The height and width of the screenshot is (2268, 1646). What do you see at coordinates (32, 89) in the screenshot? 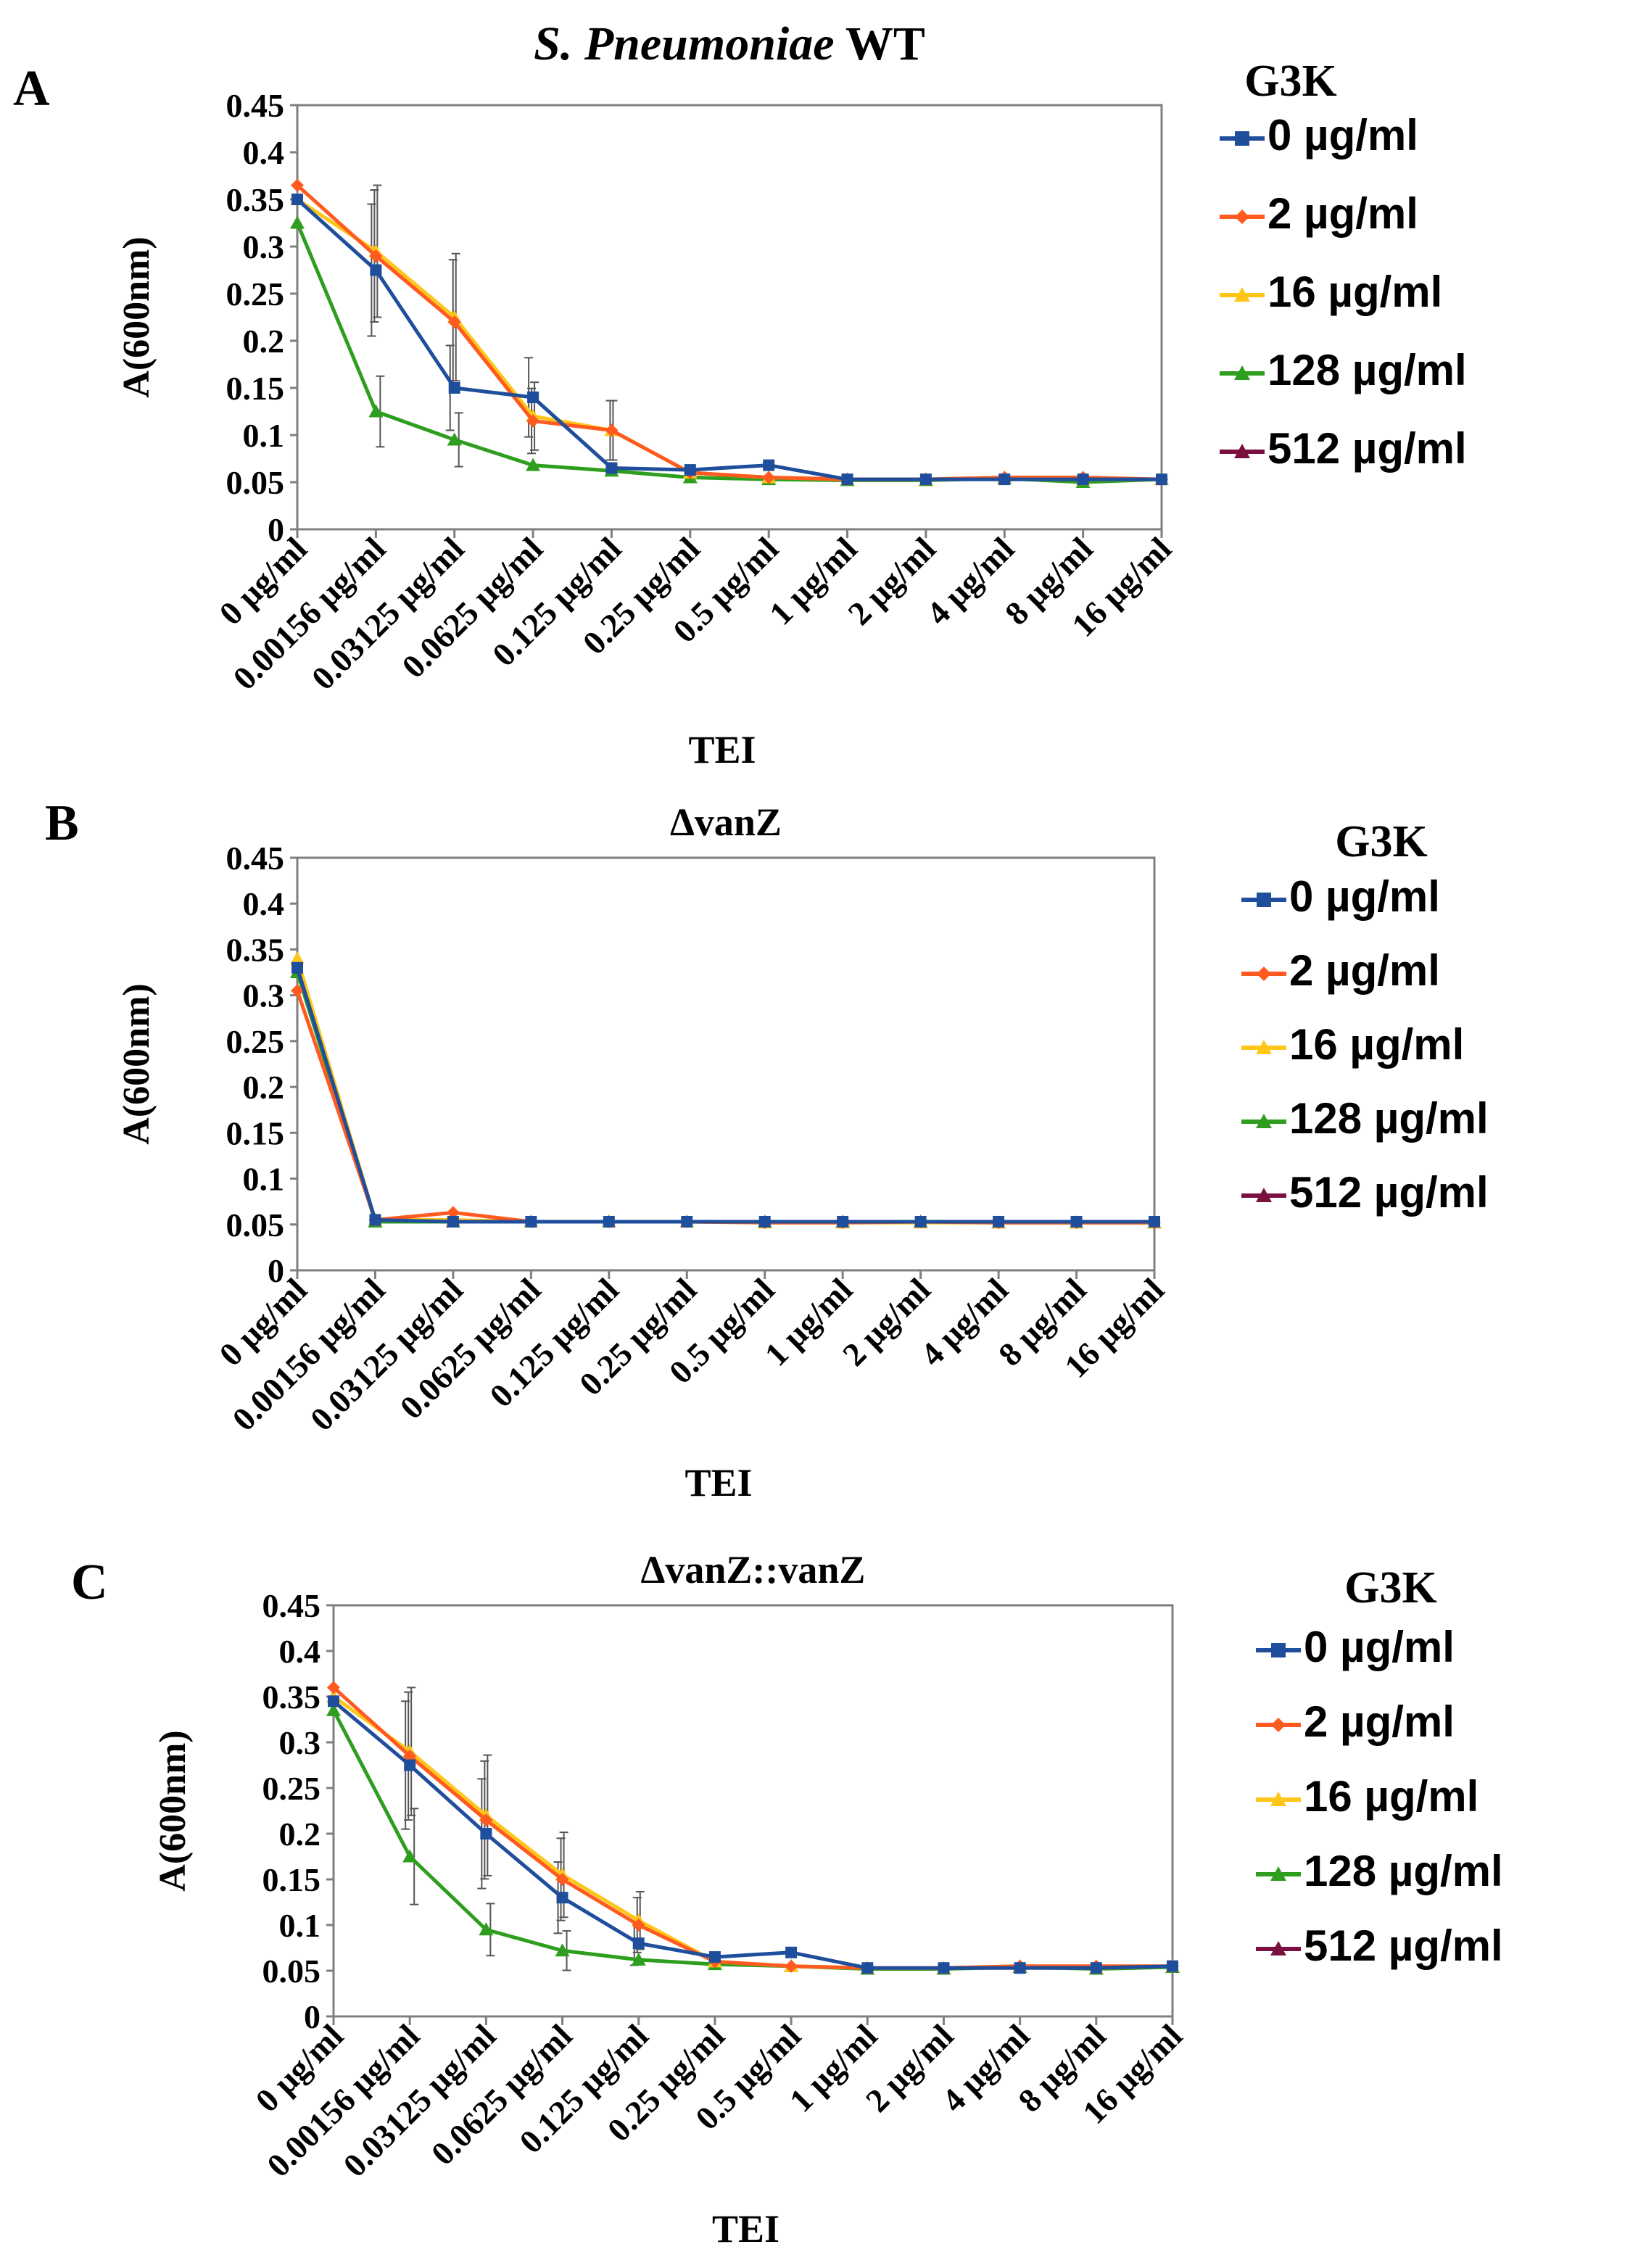
I see `panel-letter: A` at bounding box center [32, 89].